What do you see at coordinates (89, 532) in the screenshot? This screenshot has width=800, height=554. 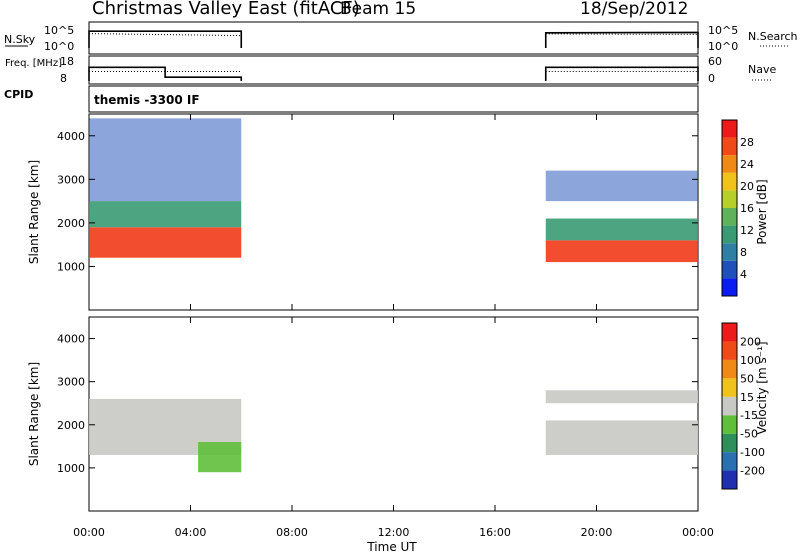 I see `x-tick-label-0: 00:00` at bounding box center [89, 532].